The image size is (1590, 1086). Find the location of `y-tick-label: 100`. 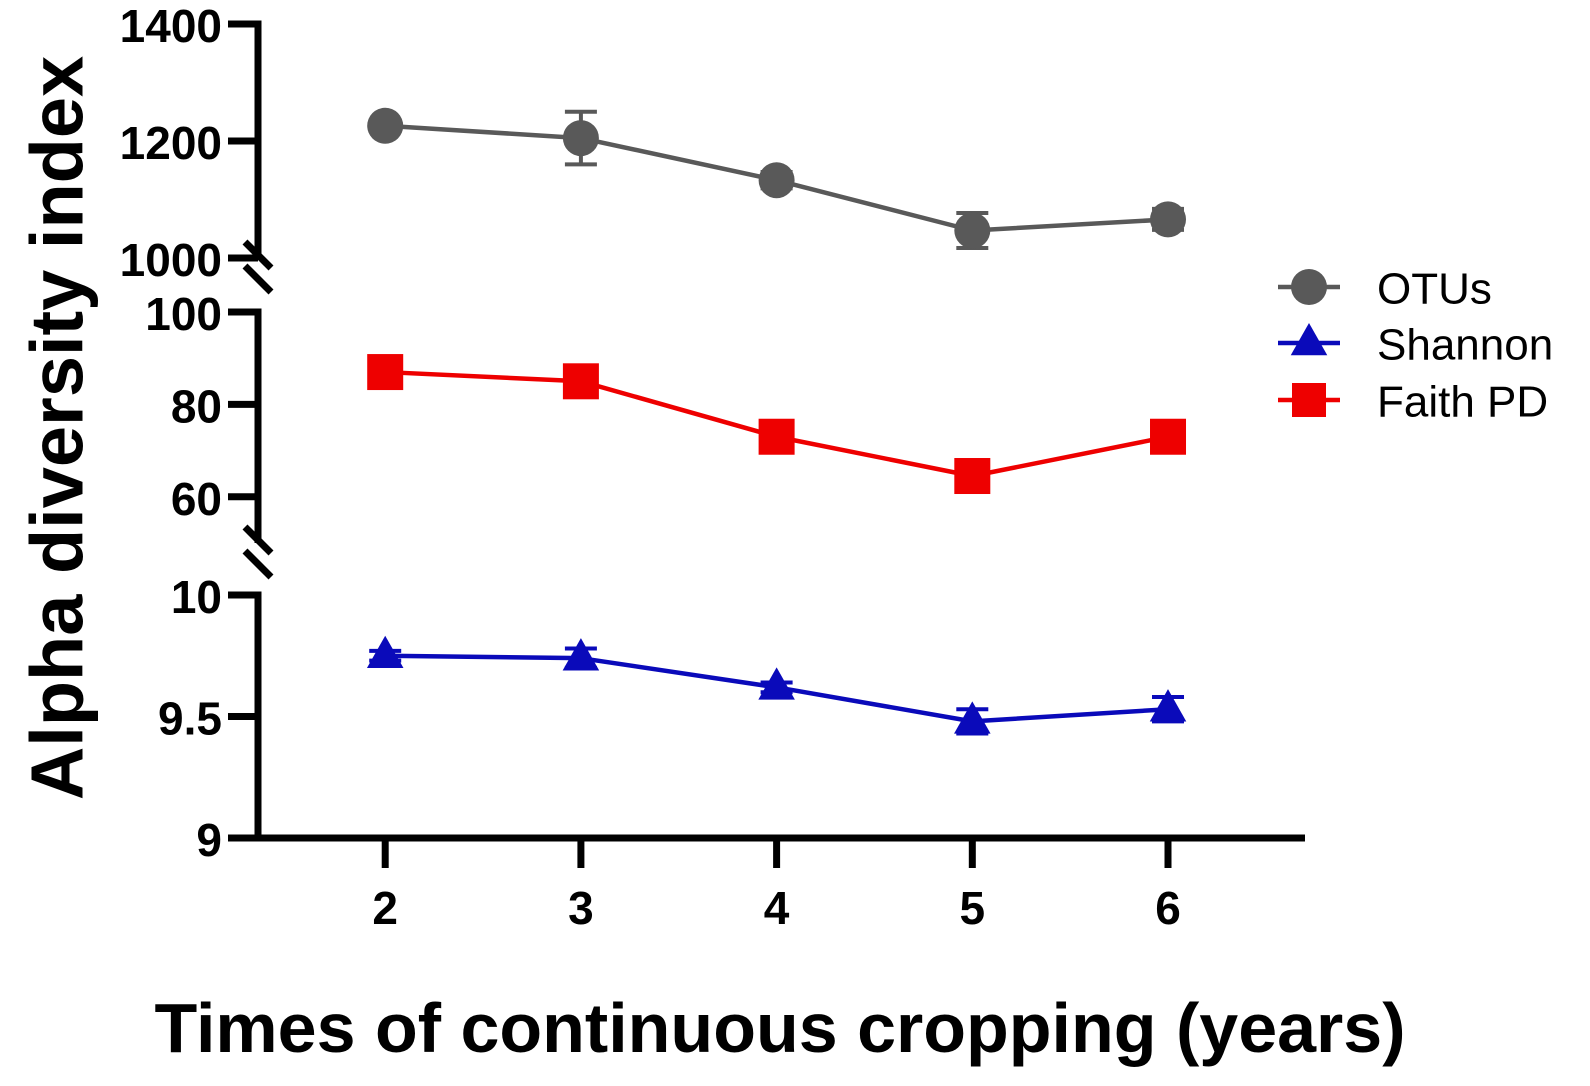

y-tick-label: 100 is located at coordinates (183, 314).